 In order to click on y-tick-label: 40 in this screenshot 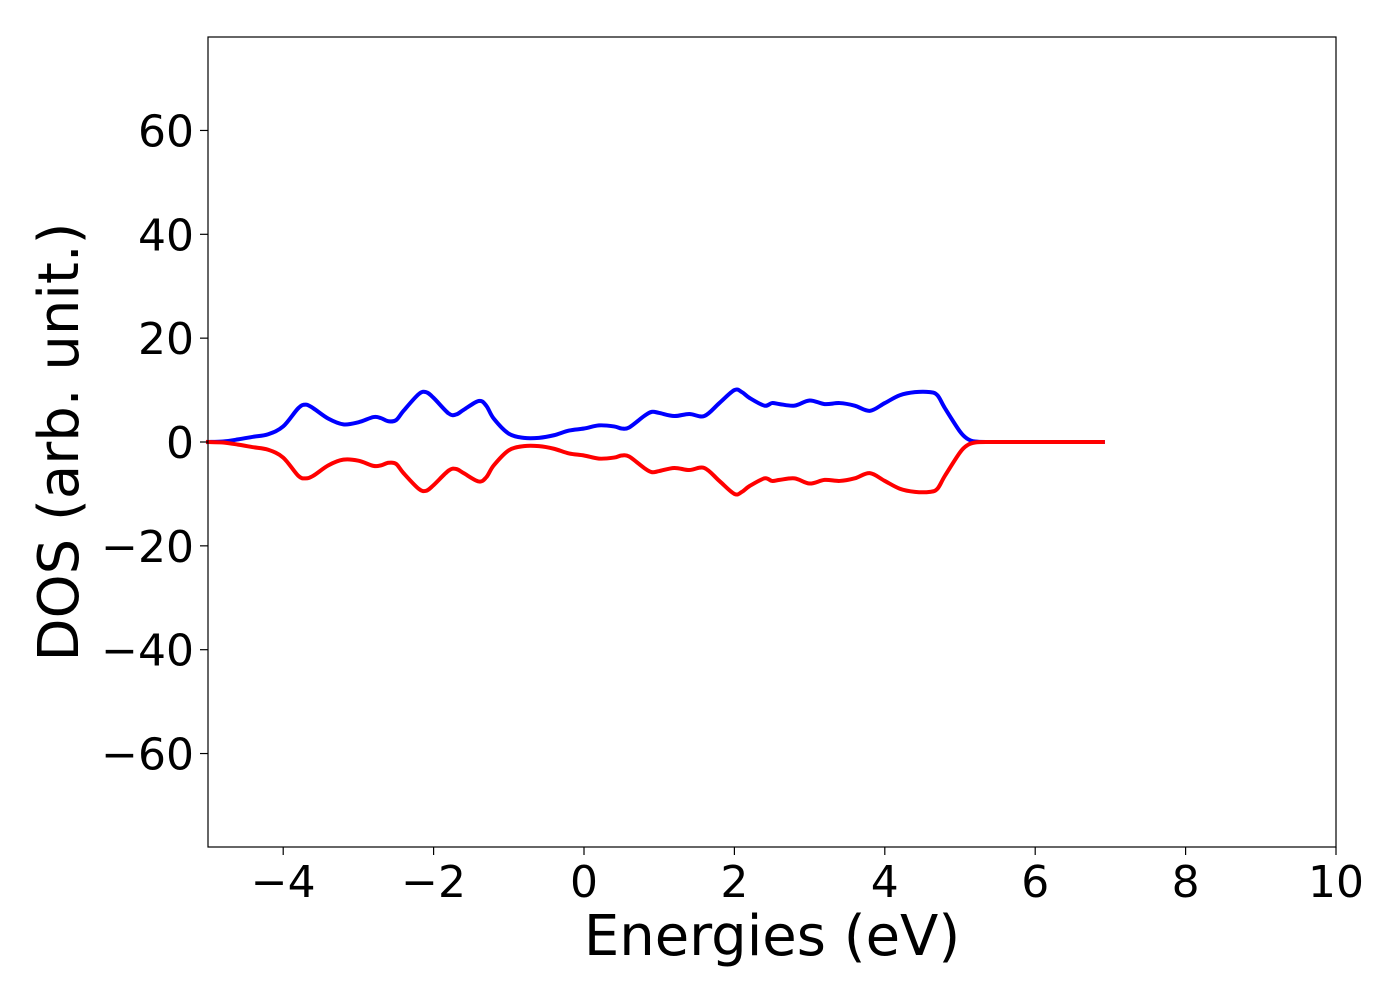, I will do `click(166, 235)`.